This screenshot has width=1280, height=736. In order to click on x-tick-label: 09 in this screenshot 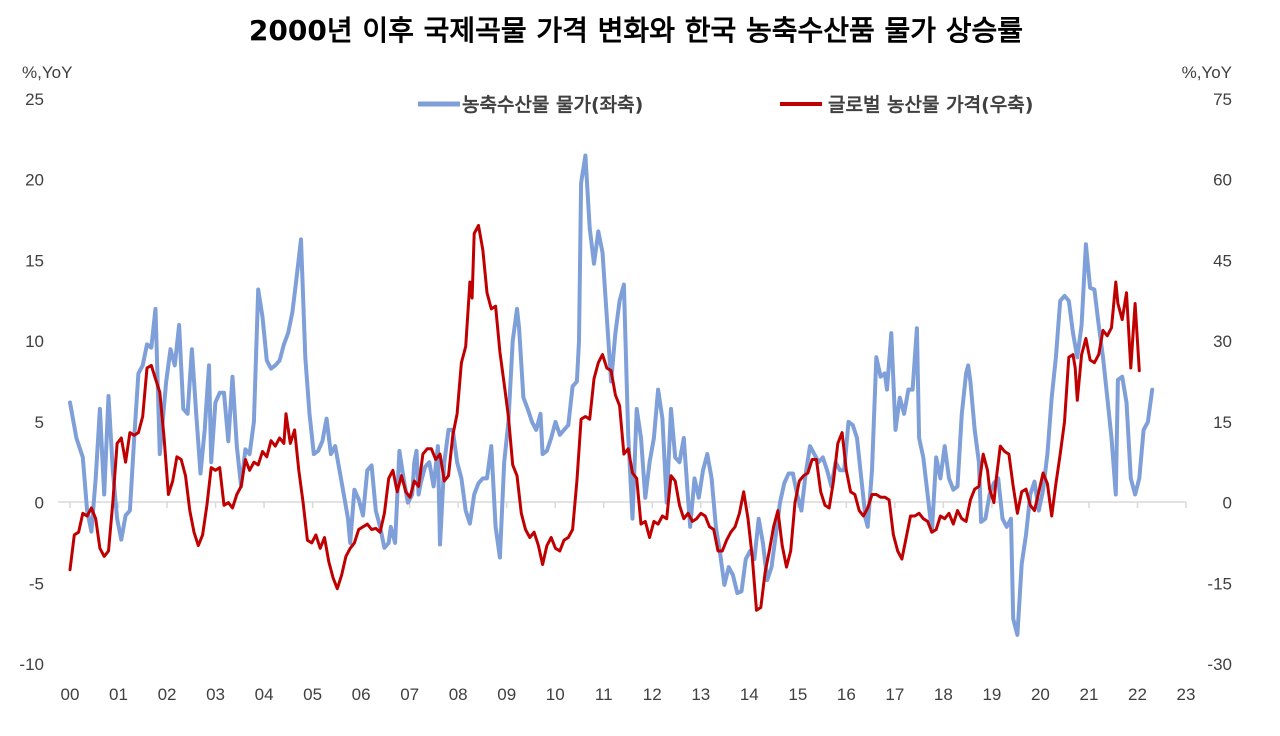, I will do `click(506, 694)`.